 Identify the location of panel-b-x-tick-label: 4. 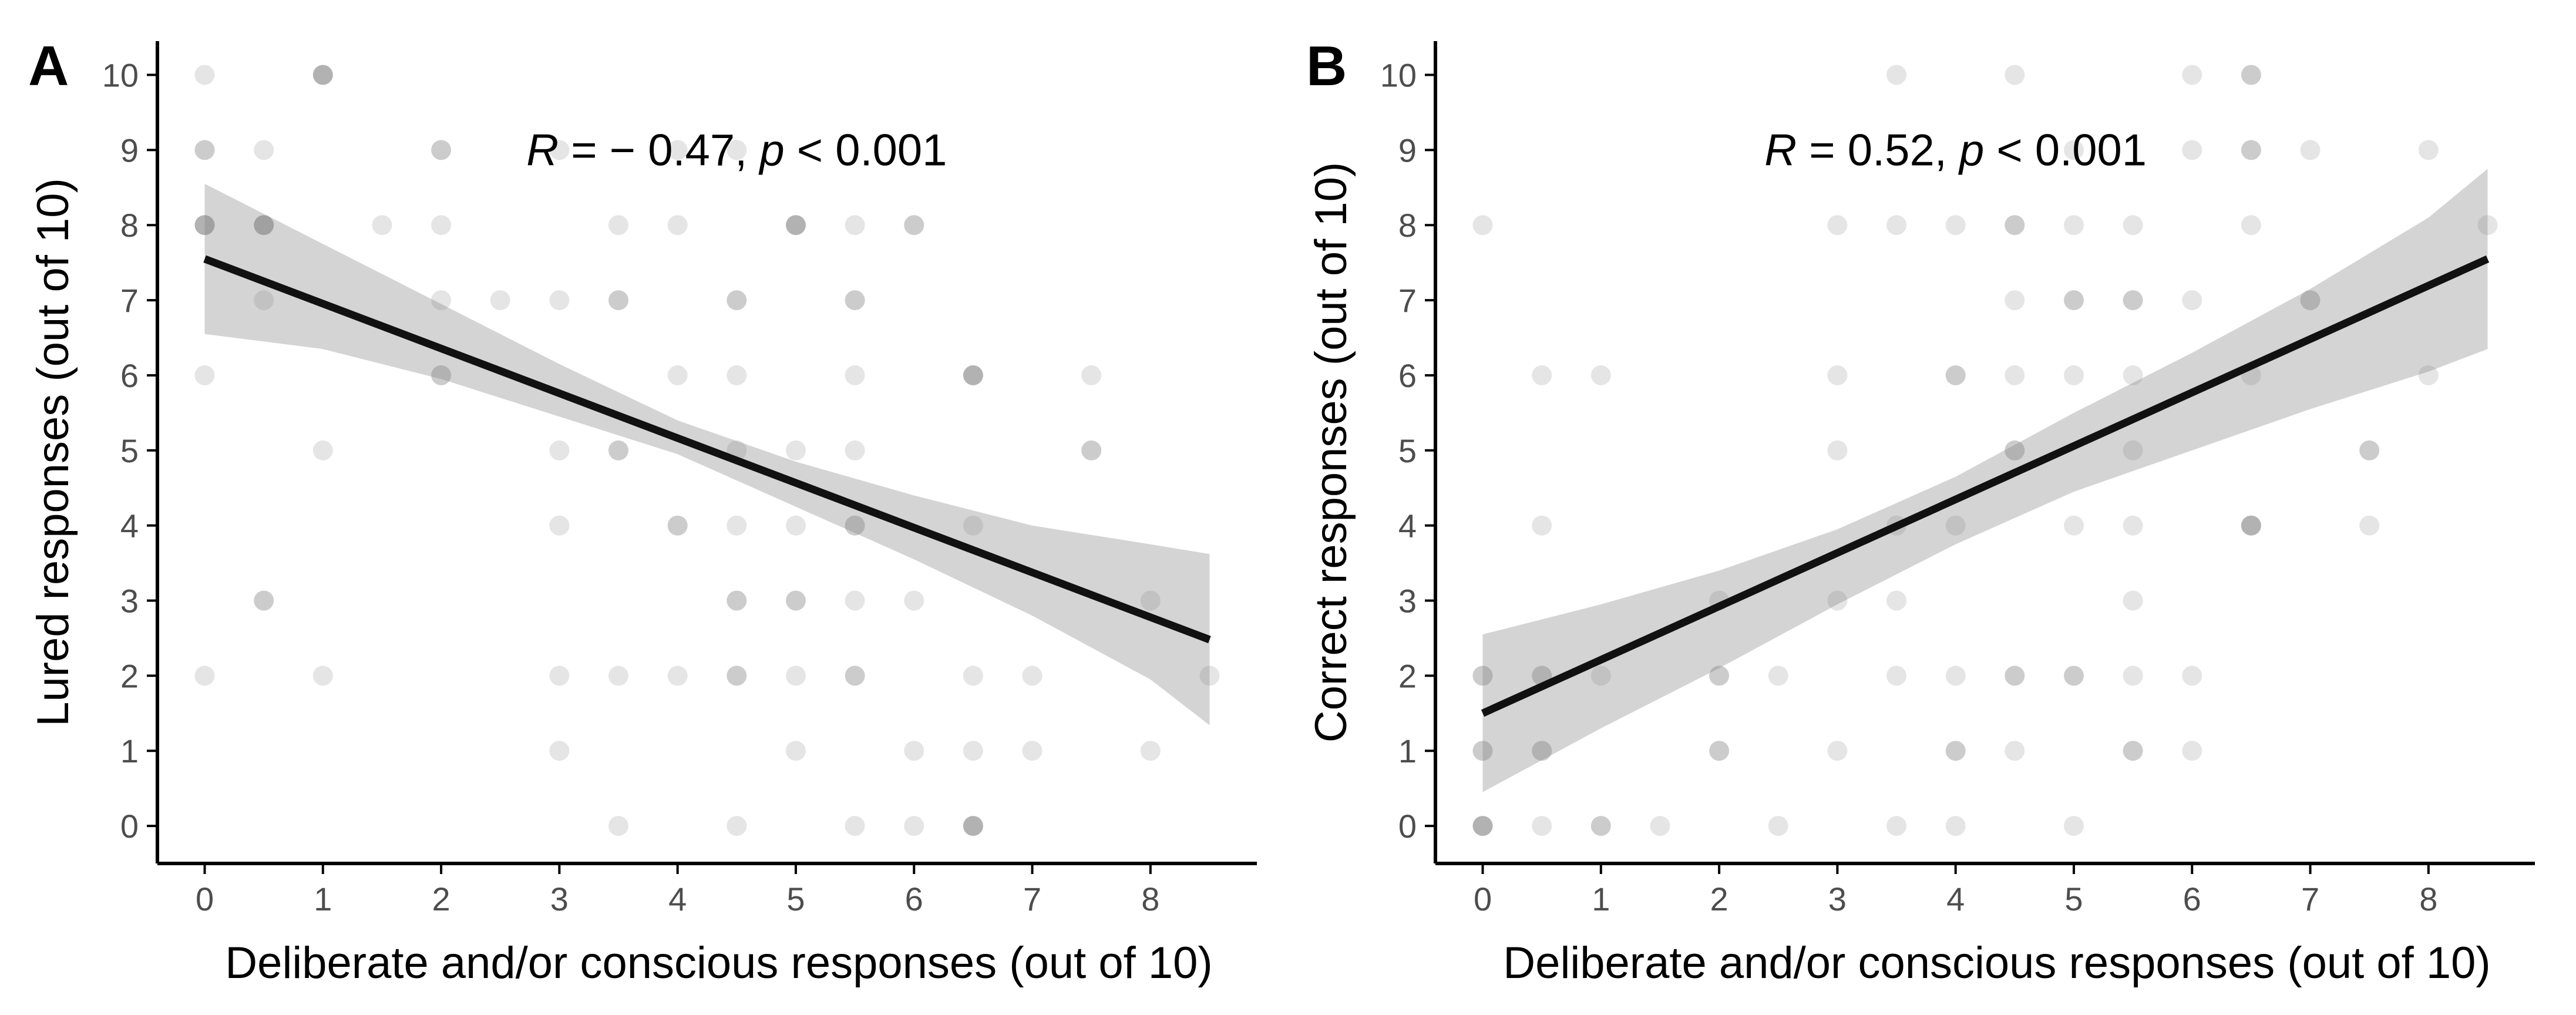
(1955, 898).